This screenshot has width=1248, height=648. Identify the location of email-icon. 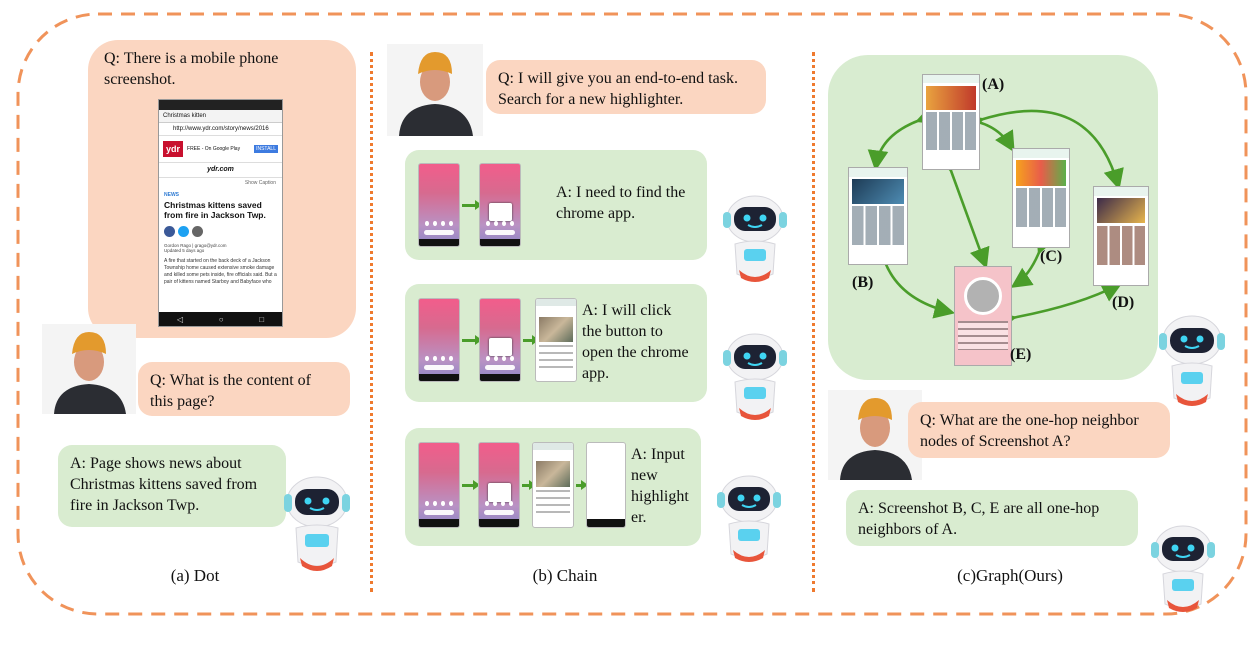
(197, 231).